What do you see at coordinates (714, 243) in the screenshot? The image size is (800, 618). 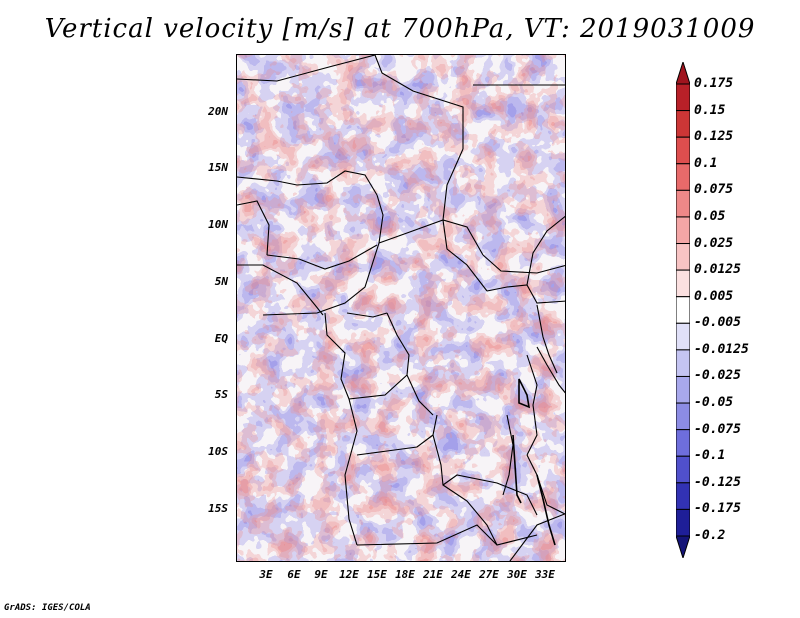 I see `colorbar-level-label: 0.025` at bounding box center [714, 243].